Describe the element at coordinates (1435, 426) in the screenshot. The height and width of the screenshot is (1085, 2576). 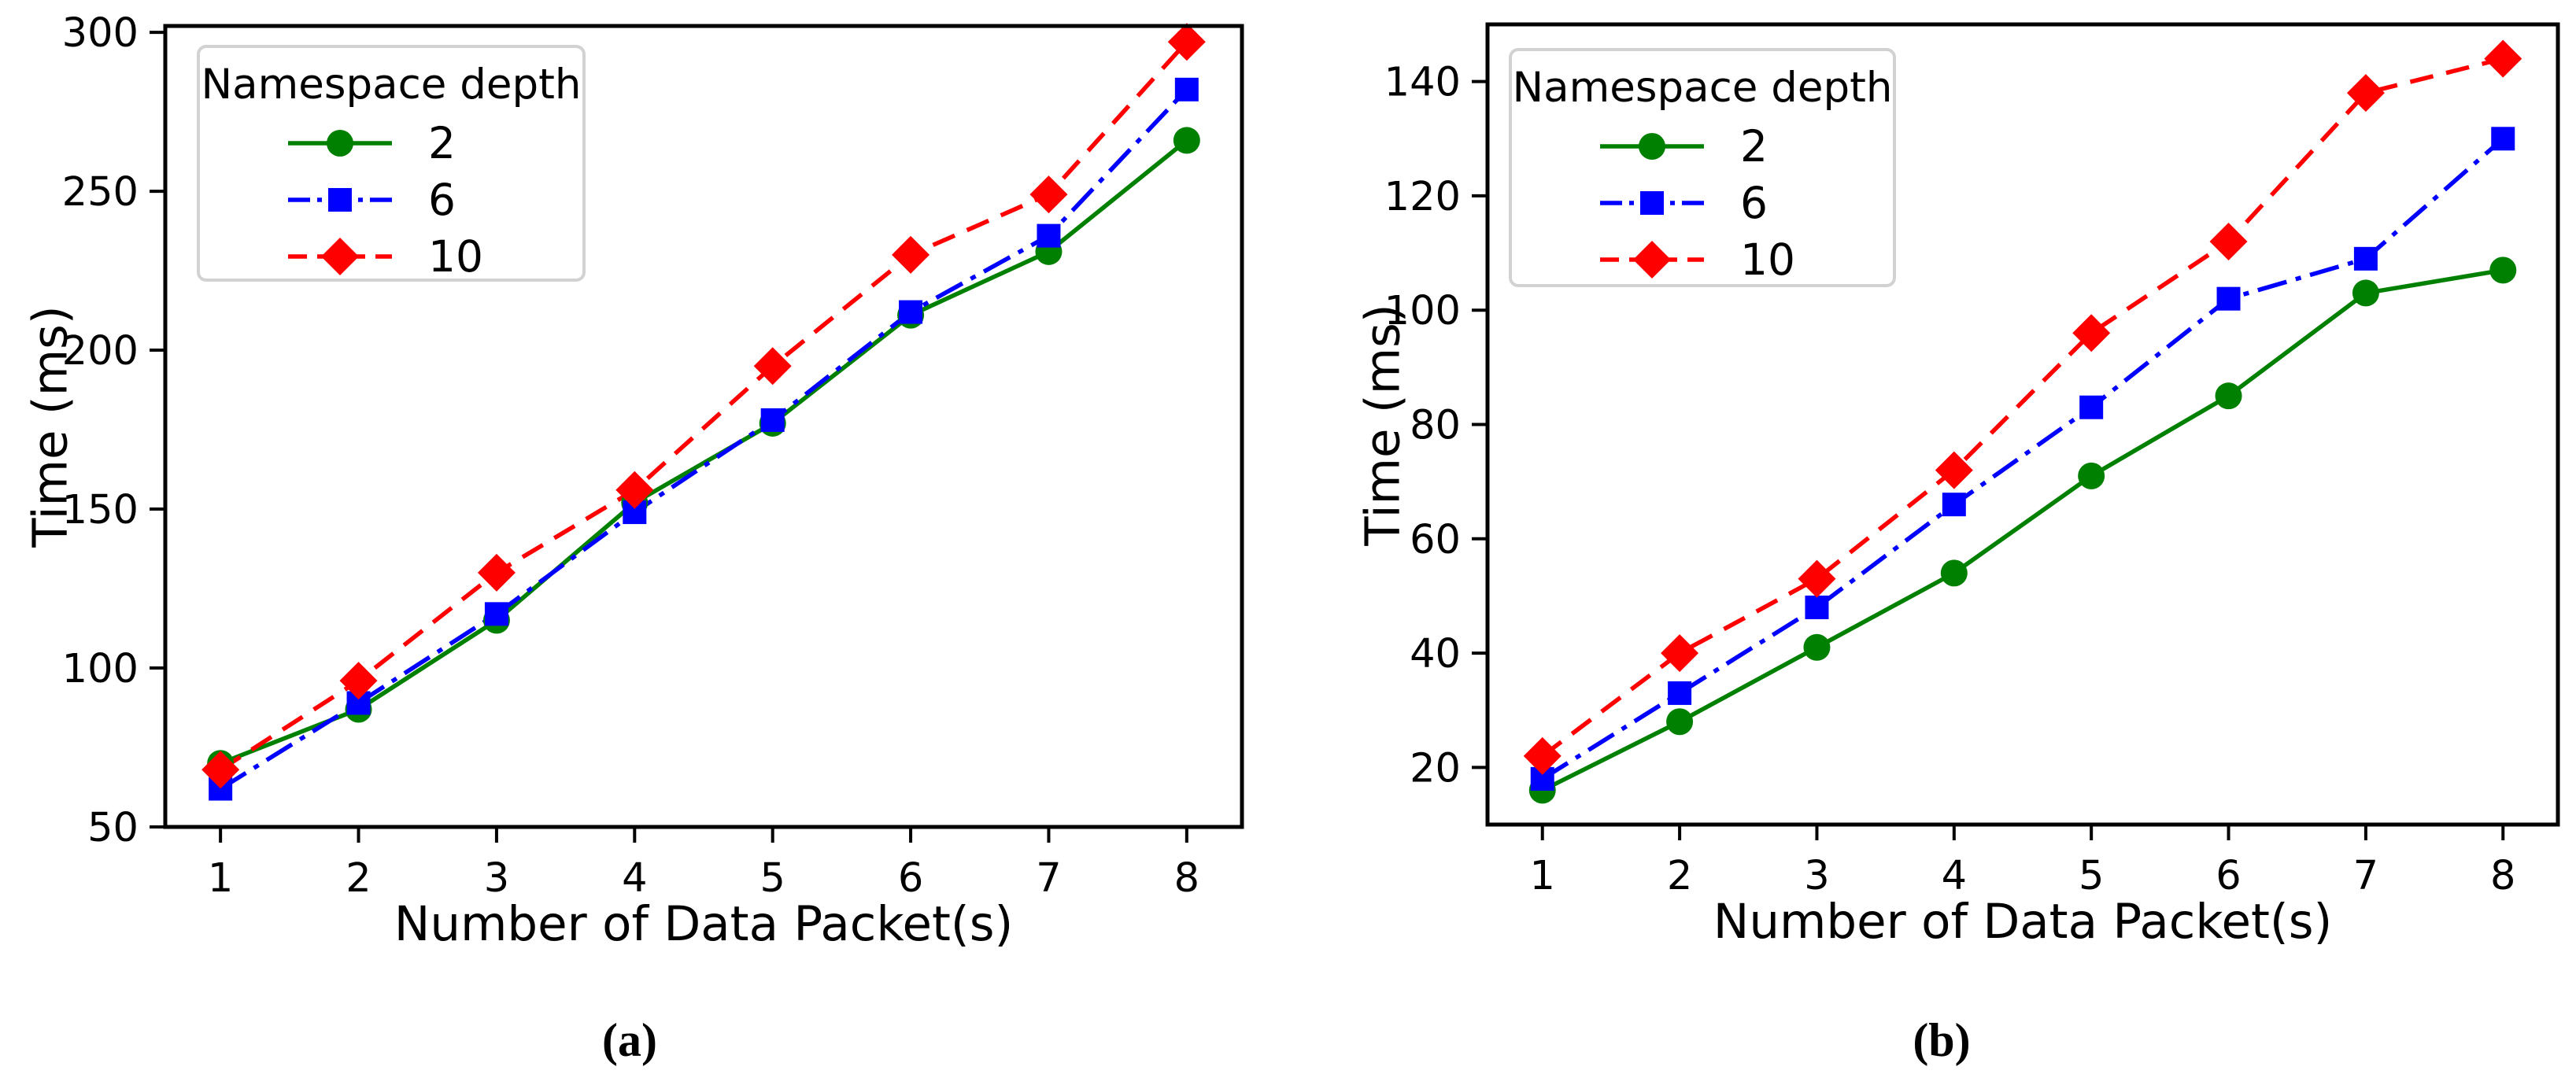
I see `svg-text: 80` at that location.